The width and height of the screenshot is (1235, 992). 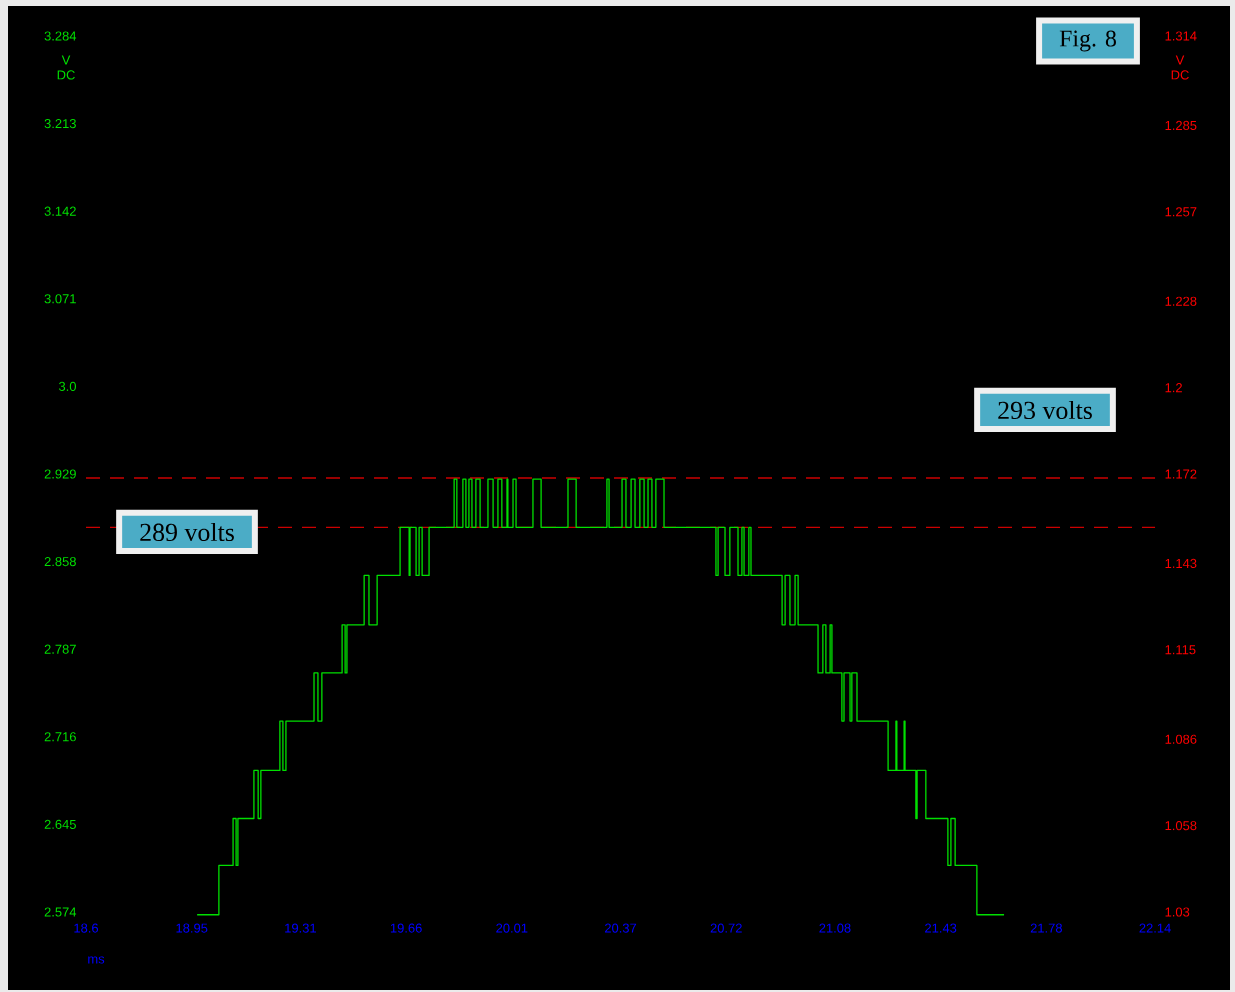 What do you see at coordinates (1045, 410) in the screenshot?
I see `annotation: 293 volts` at bounding box center [1045, 410].